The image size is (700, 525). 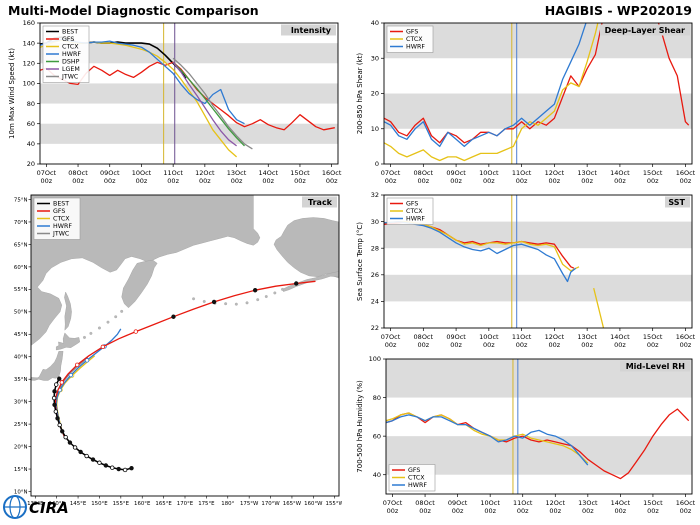 What do you see at coordinates (489, 337) in the screenshot?
I see `svg-text: 10Oct` at bounding box center [489, 337].